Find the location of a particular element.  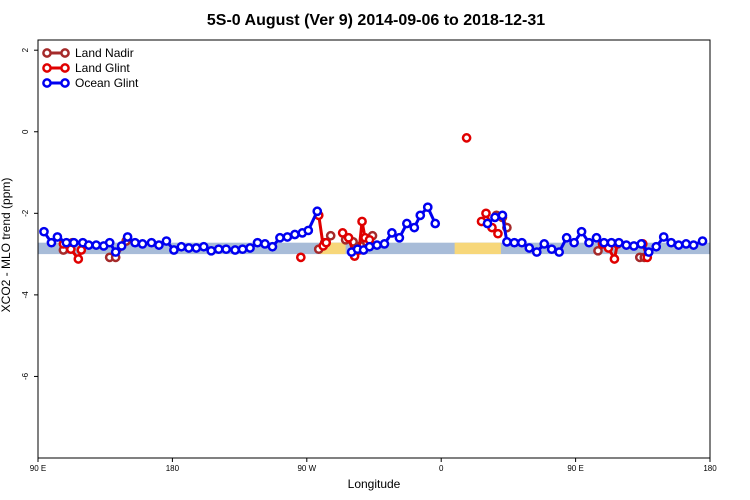

x-tick-label: 180 is located at coordinates (173, 468).